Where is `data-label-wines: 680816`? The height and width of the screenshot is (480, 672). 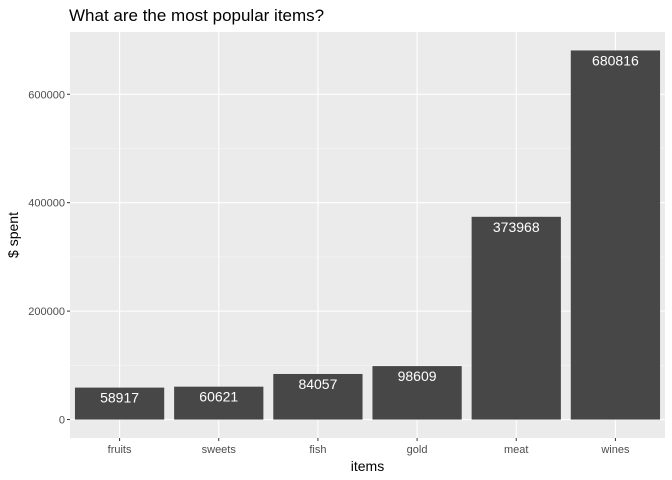 data-label-wines: 680816 is located at coordinates (615, 60).